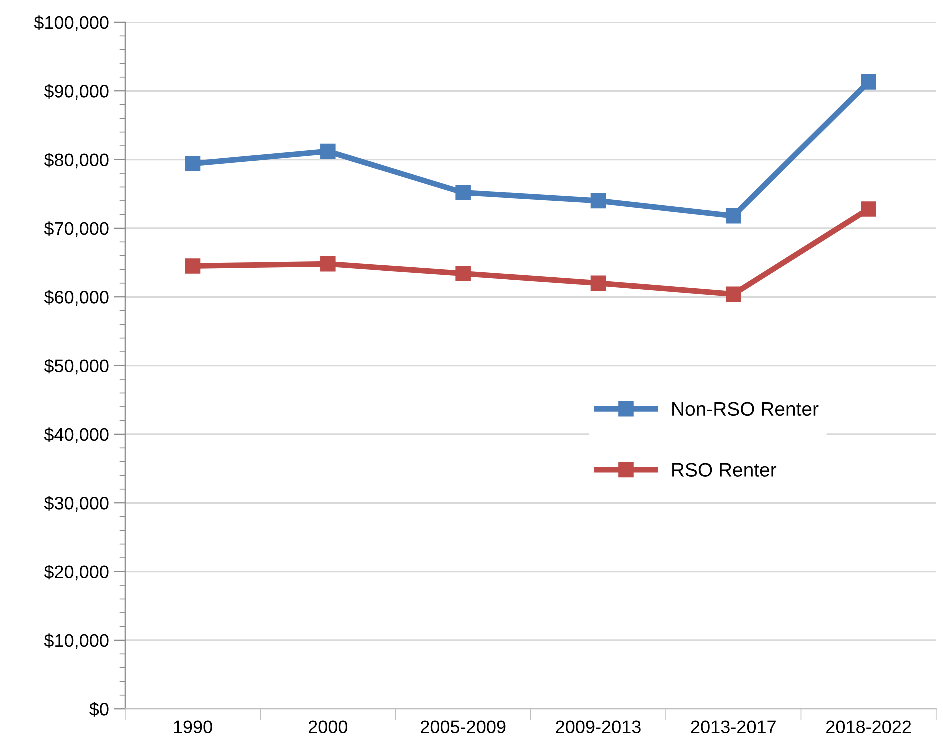 The width and height of the screenshot is (943, 748). I want to click on y-tick-label: $0, so click(99, 709).